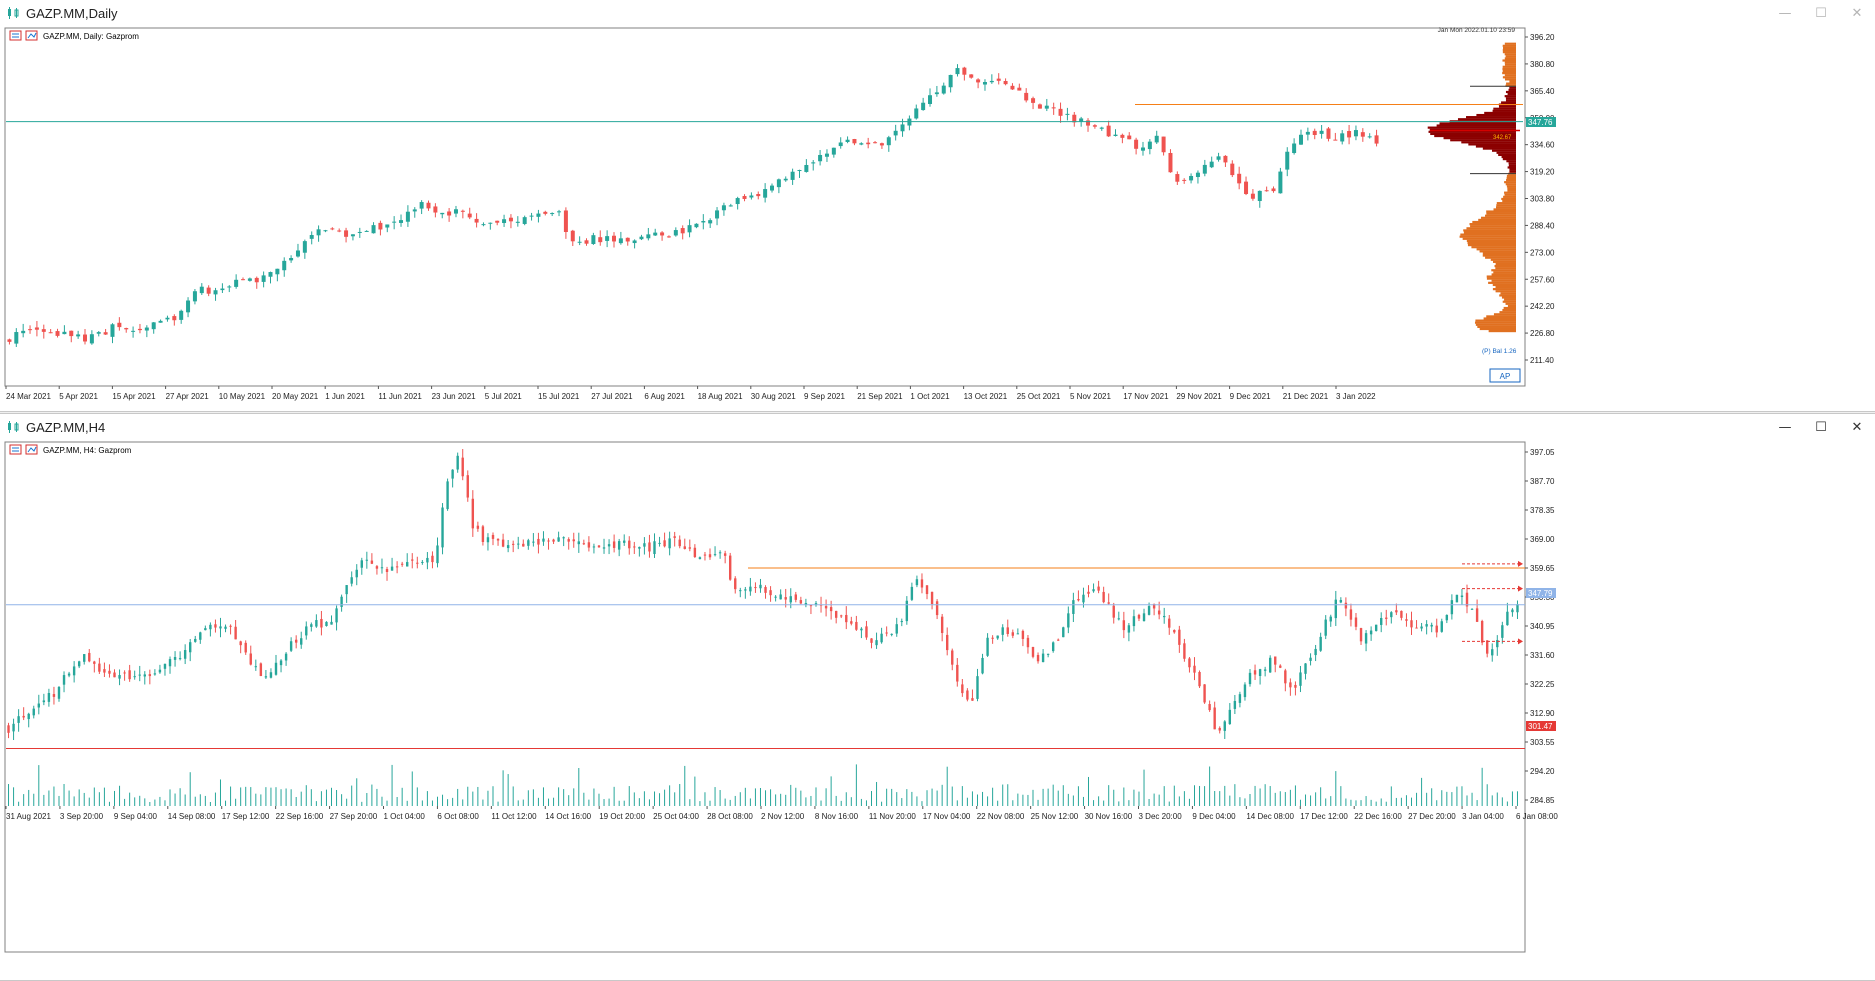  What do you see at coordinates (1542, 252) in the screenshot?
I see `price-tick-label: 273.00` at bounding box center [1542, 252].